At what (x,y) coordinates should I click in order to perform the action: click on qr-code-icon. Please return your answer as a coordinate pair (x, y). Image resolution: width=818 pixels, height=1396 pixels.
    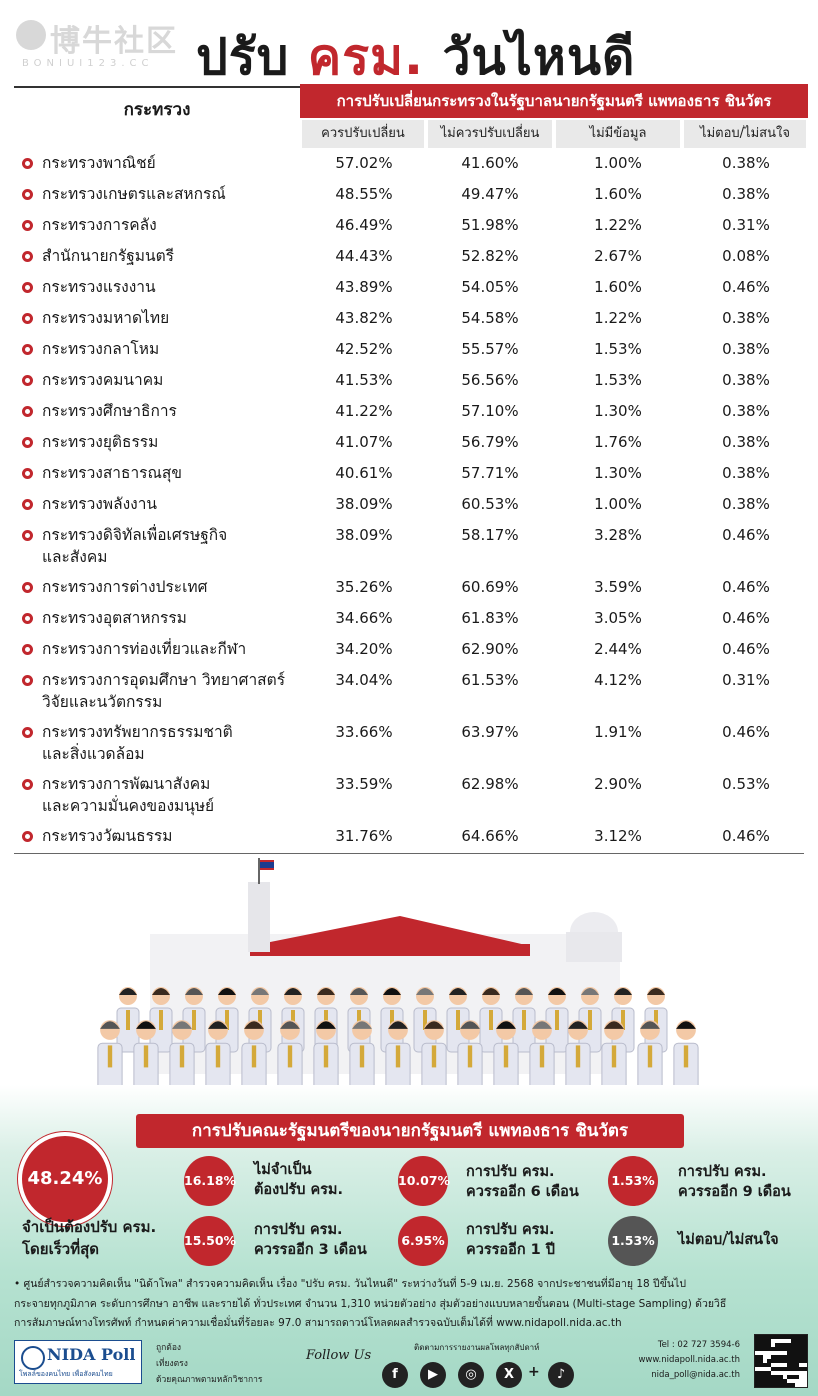
    Looking at the image, I should click on (781, 1361).